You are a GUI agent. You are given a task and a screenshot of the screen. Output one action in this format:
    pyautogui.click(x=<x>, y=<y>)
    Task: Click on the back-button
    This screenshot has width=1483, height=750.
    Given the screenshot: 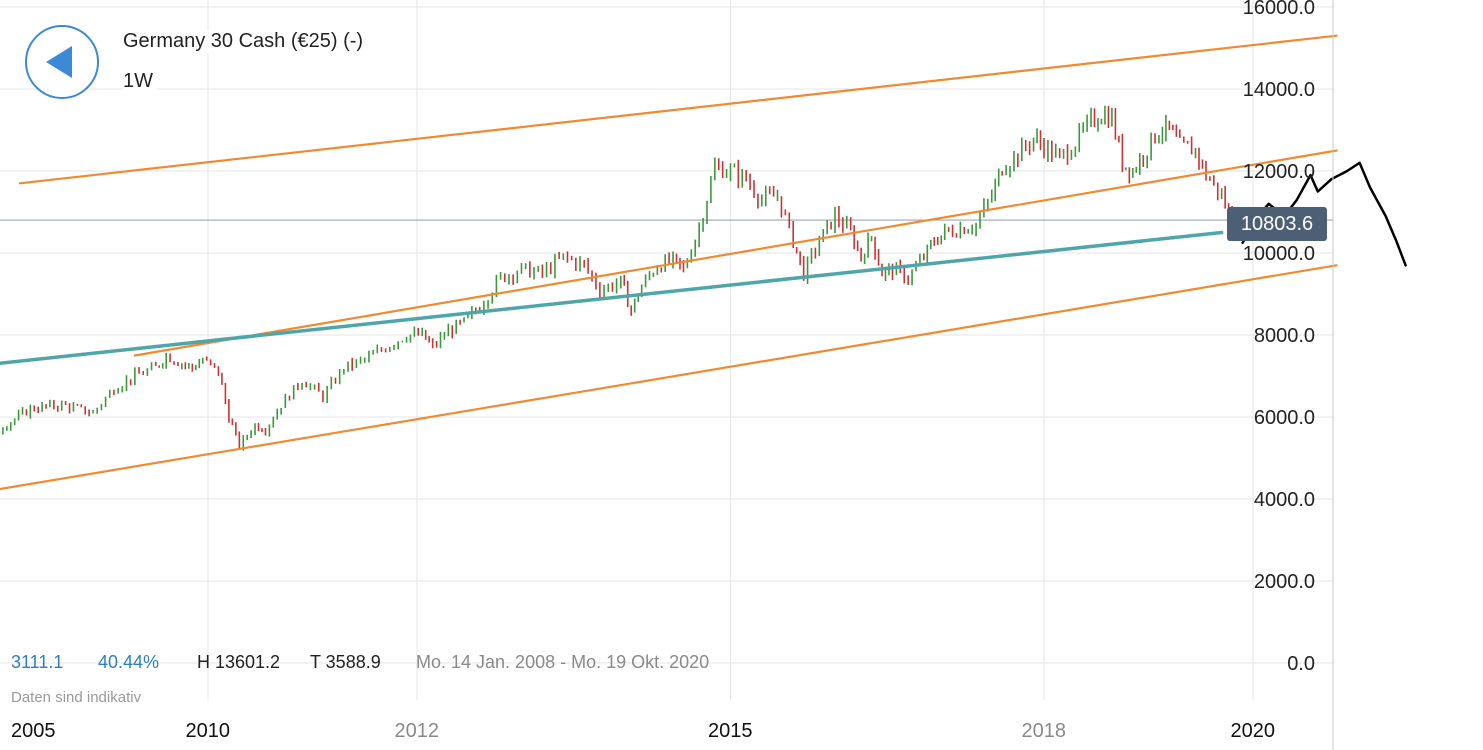 What is the action you would take?
    pyautogui.click(x=62, y=62)
    